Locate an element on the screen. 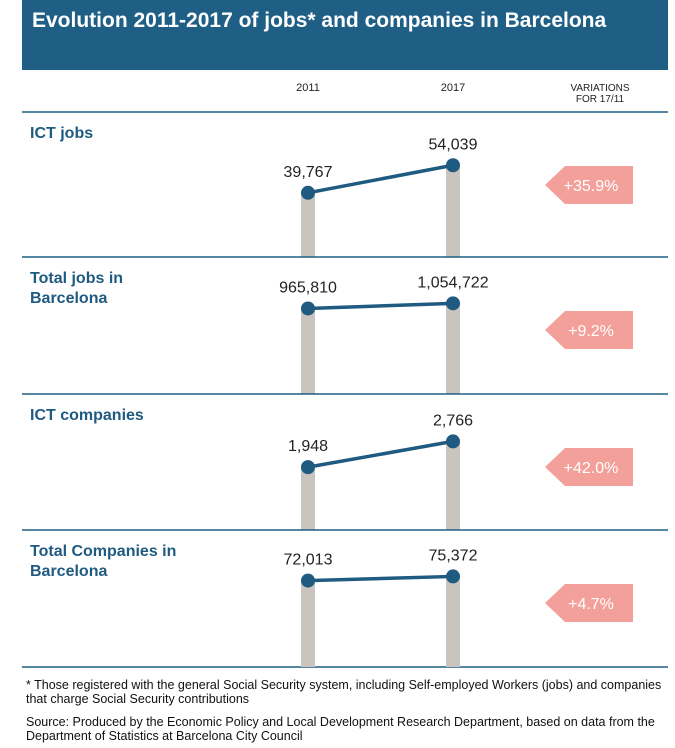 Image resolution: width=675 pixels, height=748 pixels. variations-label: FOR 17/11 is located at coordinates (600, 99).